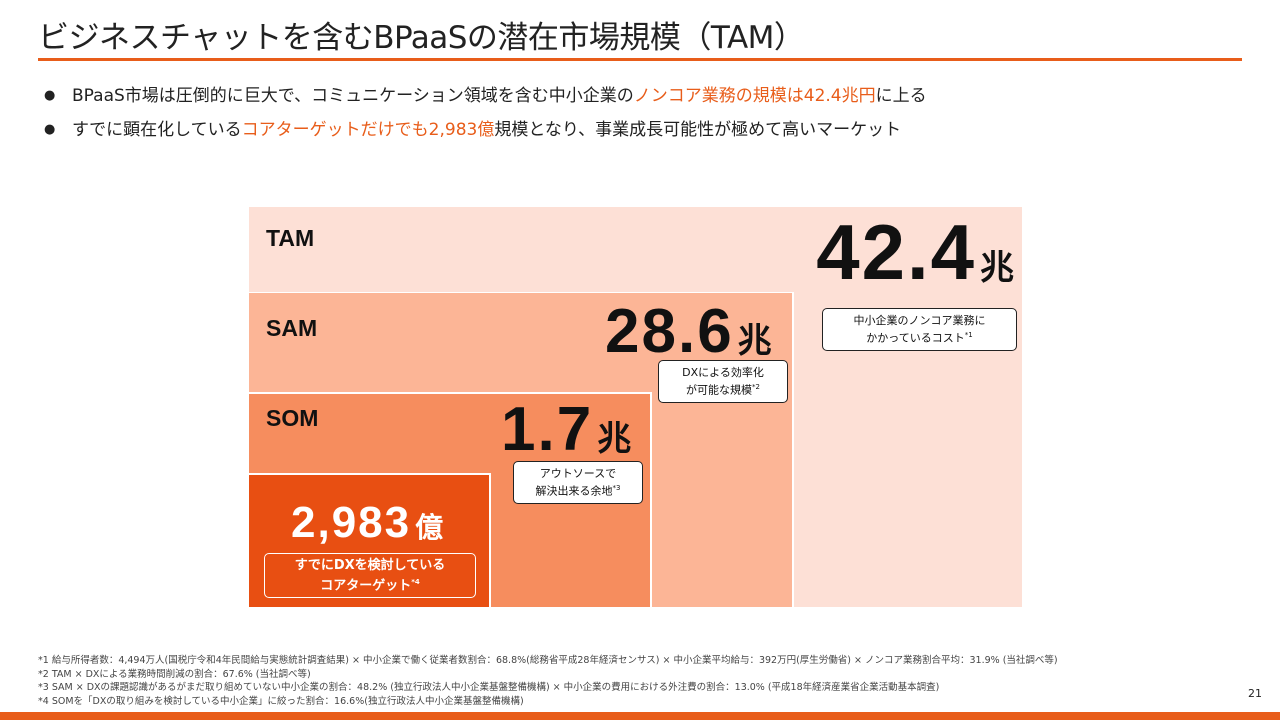 This screenshot has width=1280, height=720. What do you see at coordinates (754, 96) in the screenshot?
I see `highlight-text: ノンコア業務の規模は42.4兆円` at bounding box center [754, 96].